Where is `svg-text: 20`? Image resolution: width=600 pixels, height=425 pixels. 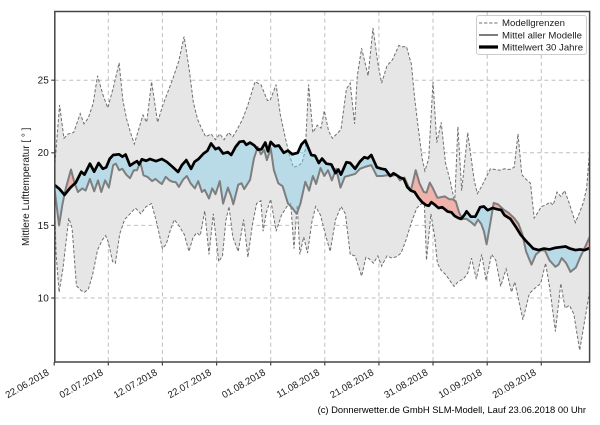
svg-text: 20 is located at coordinates (44, 153).